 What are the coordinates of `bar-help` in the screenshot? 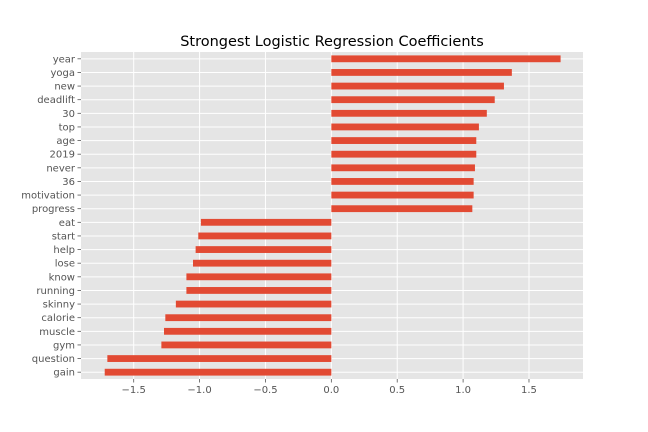 It's located at (263, 249).